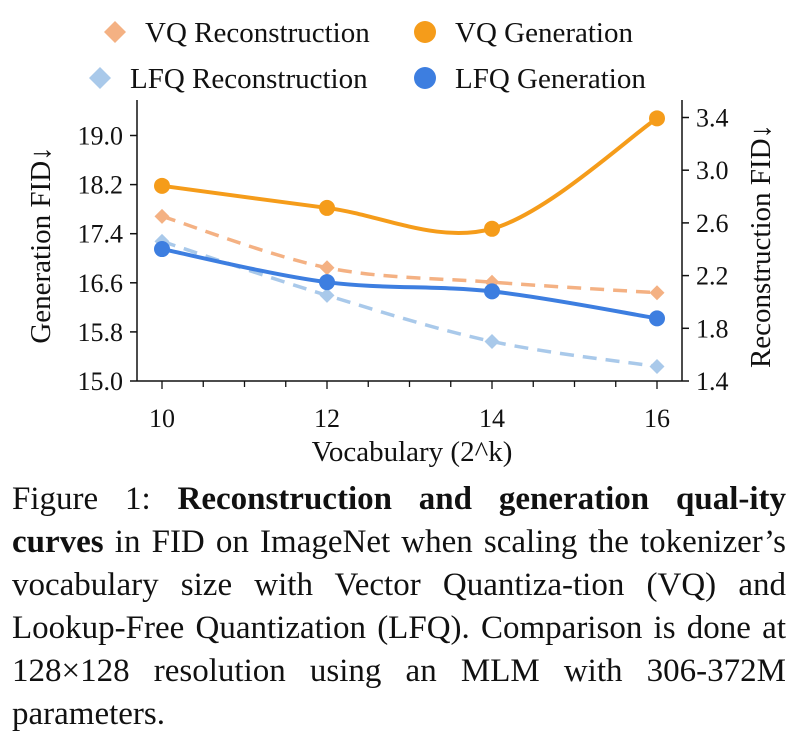  What do you see at coordinates (101, 283) in the screenshot?
I see `left-tick-label: 16.6` at bounding box center [101, 283].